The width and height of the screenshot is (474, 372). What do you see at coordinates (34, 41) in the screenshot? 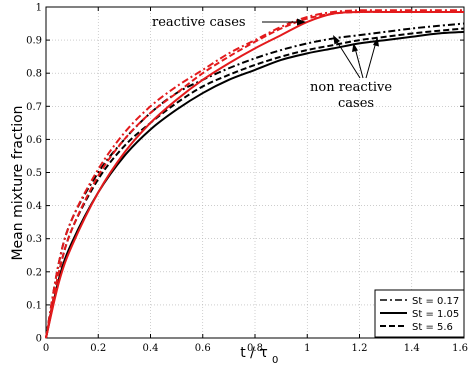
I see `y-tick-label: 0.9` at bounding box center [34, 41].